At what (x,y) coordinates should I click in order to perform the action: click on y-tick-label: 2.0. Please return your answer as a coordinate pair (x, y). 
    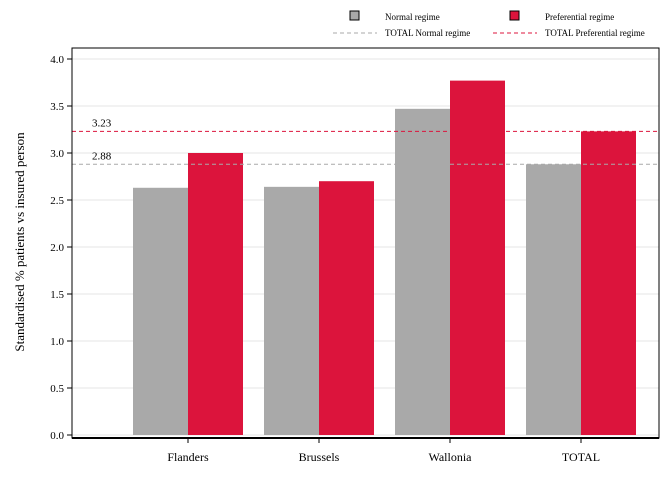
    Looking at the image, I should click on (57, 248).